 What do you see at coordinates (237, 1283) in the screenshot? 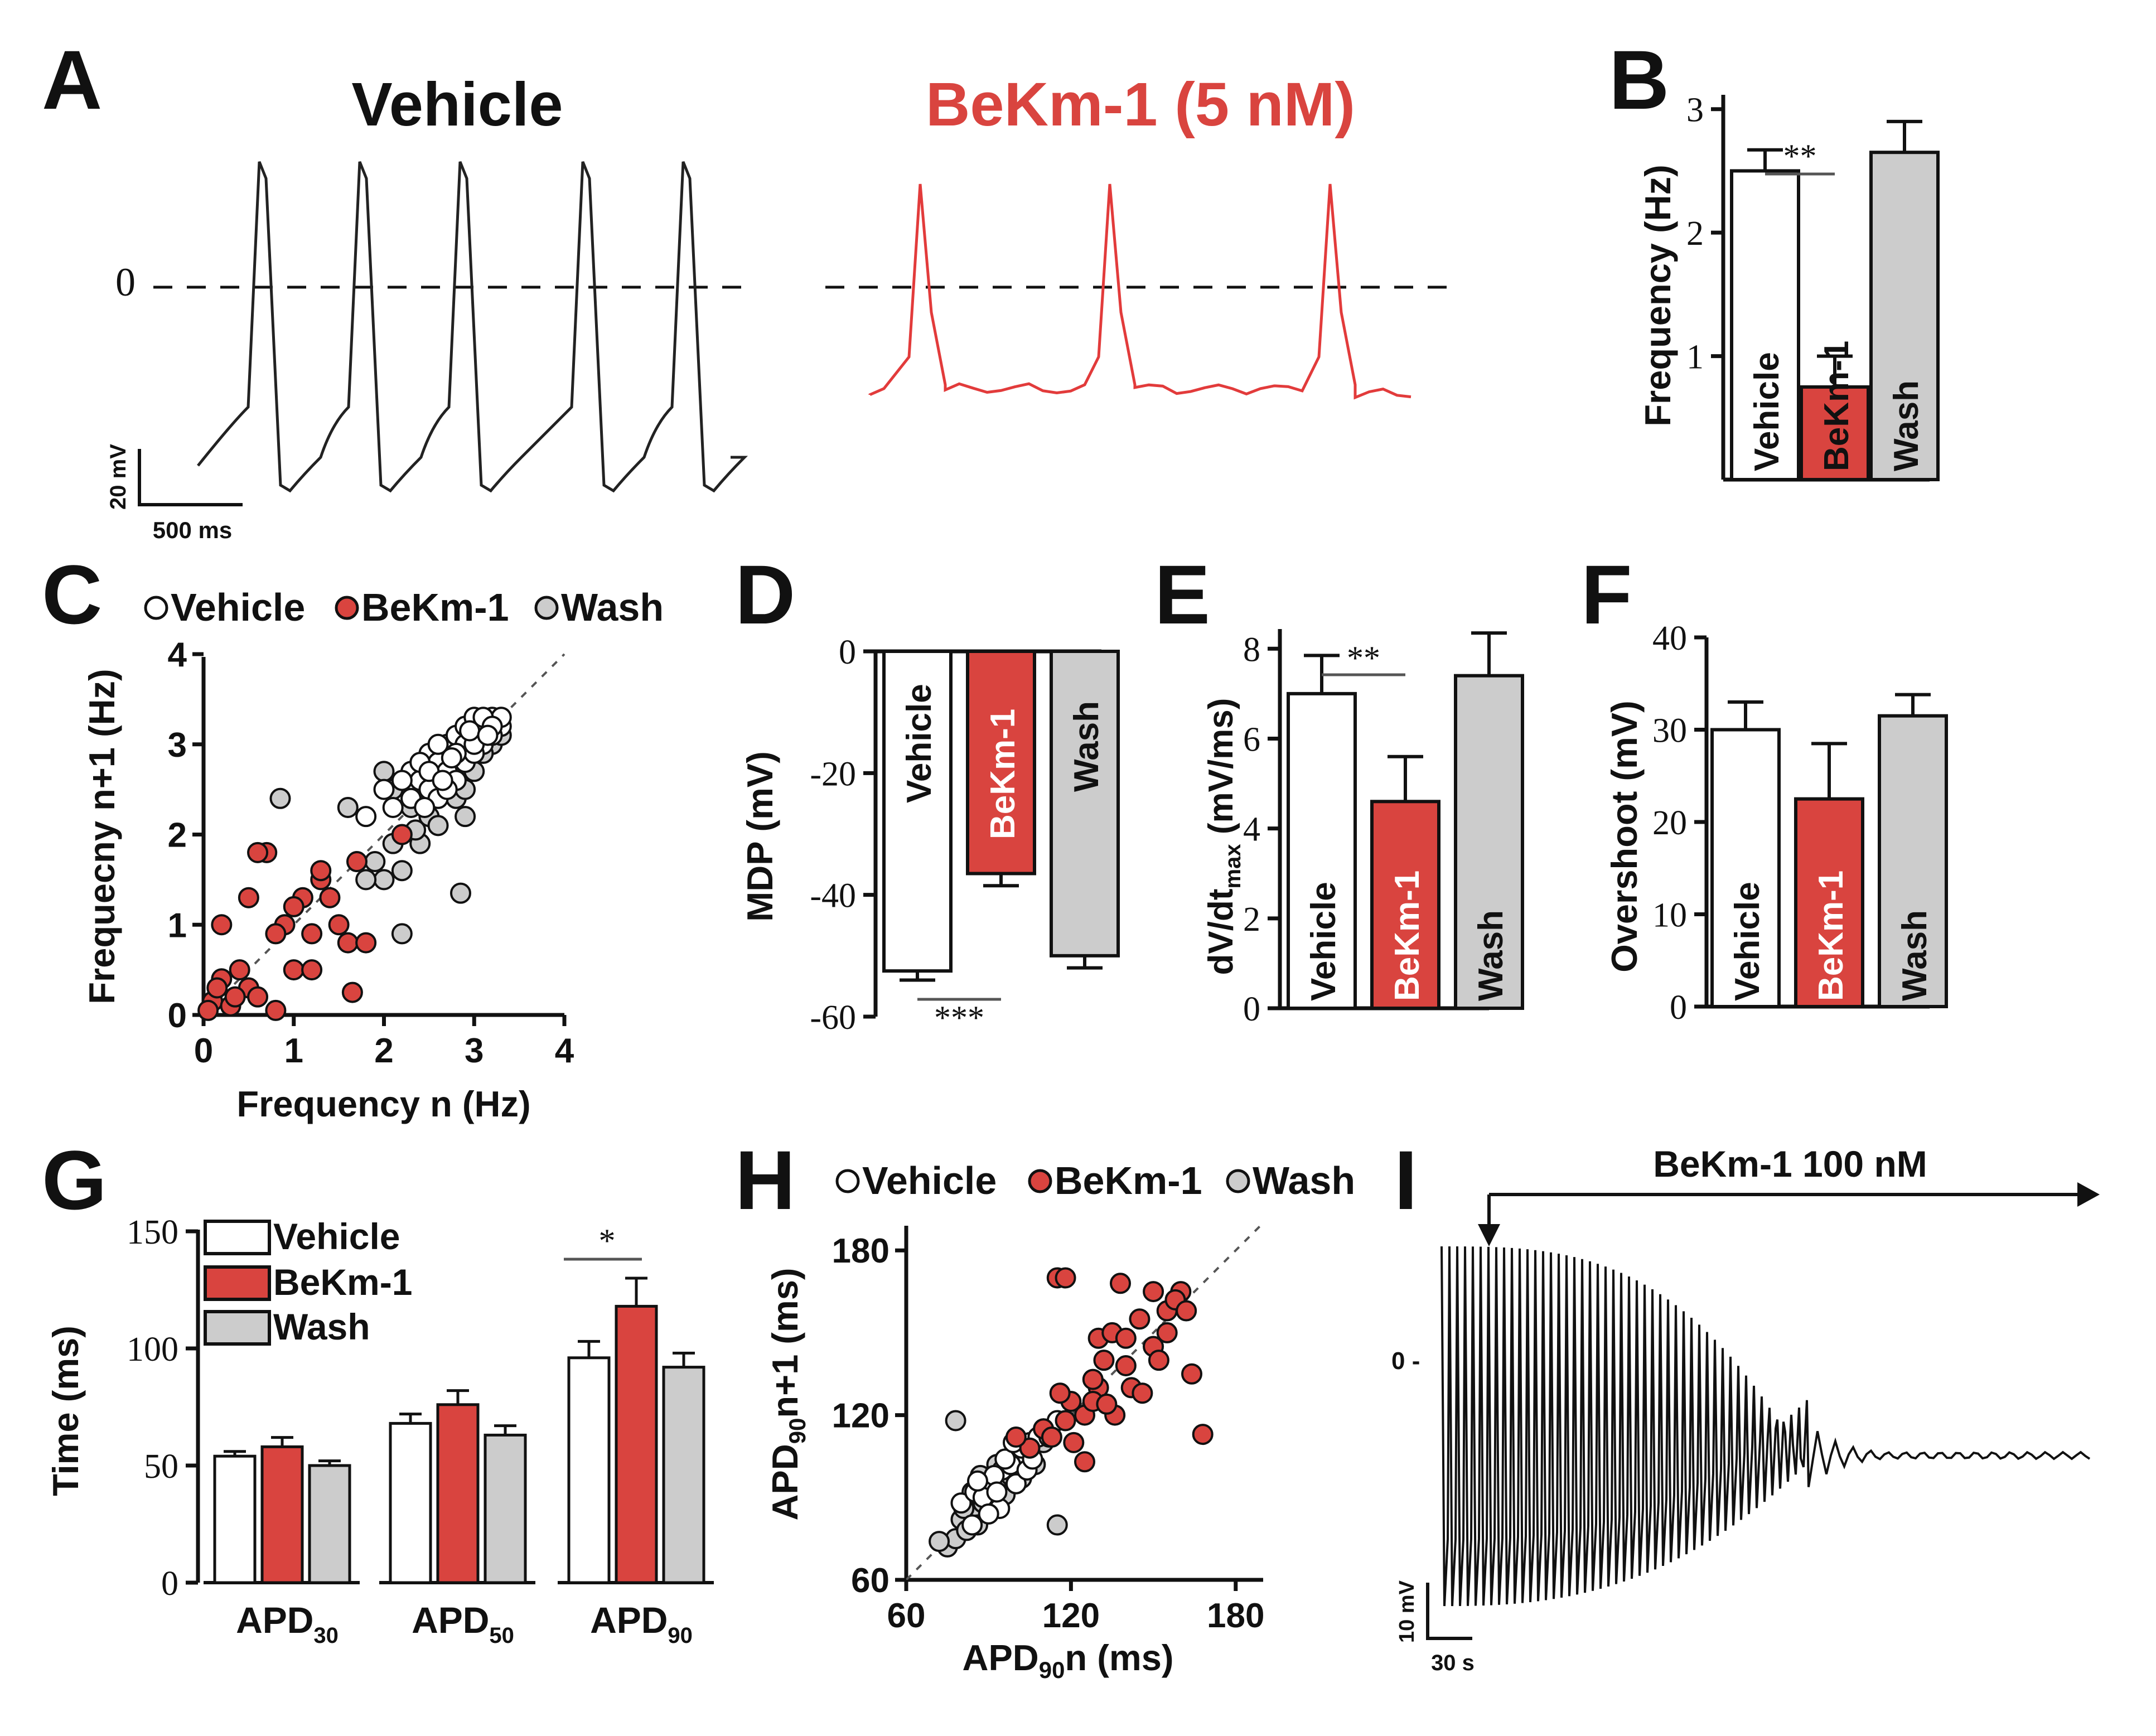
I see `g-legend-bekm-swatch` at bounding box center [237, 1283].